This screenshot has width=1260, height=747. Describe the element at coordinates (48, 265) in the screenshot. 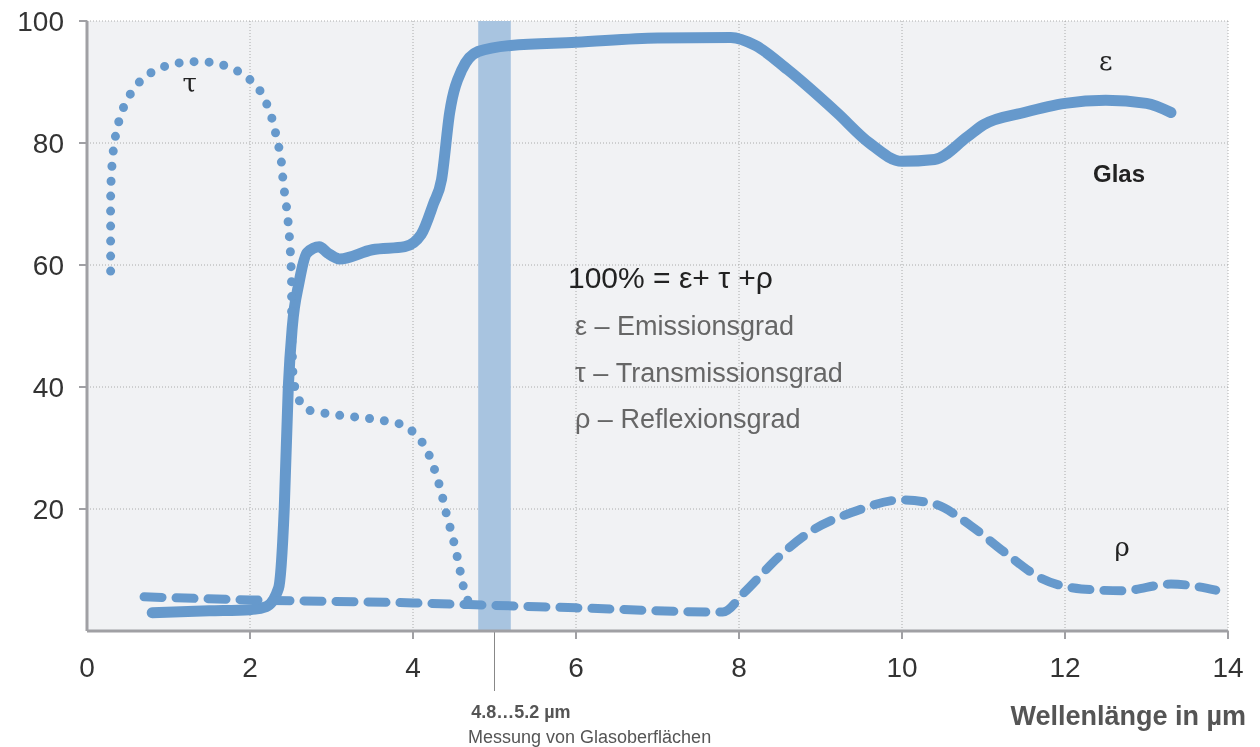

I see `y-tick-label: 60` at that location.